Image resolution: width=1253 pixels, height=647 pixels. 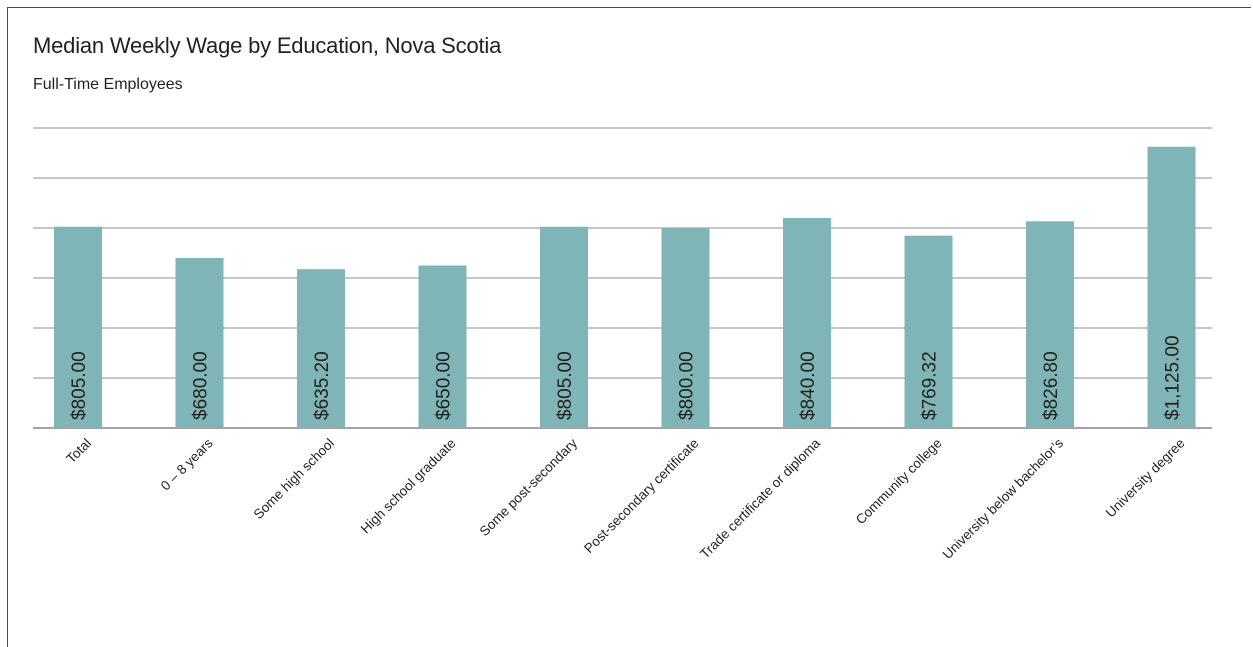 What do you see at coordinates (899, 482) in the screenshot?
I see `category-label: Community college` at bounding box center [899, 482].